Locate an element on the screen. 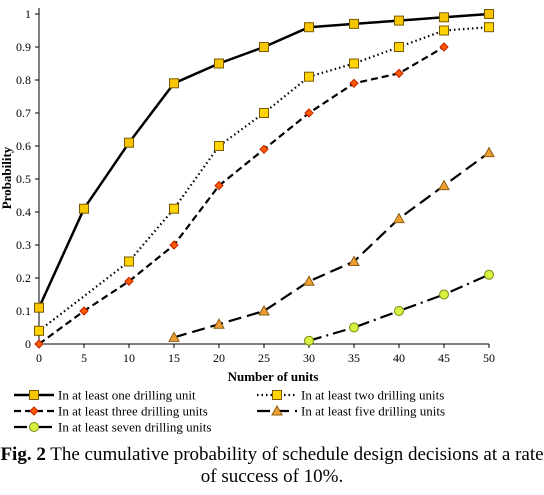 This screenshot has width=544, height=495. x-tick-label: 40 is located at coordinates (399, 358).